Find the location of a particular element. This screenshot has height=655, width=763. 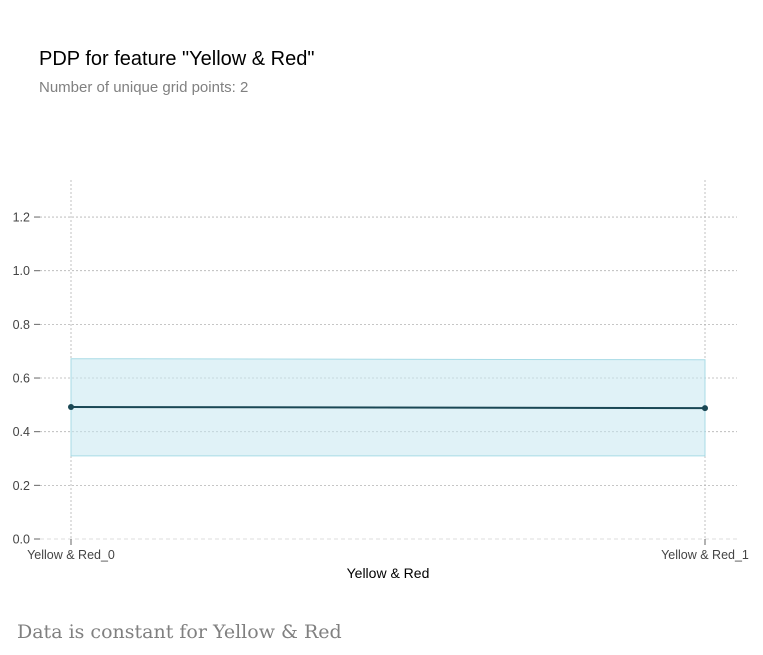

y-tick-label: 1.2 is located at coordinates (21, 218).